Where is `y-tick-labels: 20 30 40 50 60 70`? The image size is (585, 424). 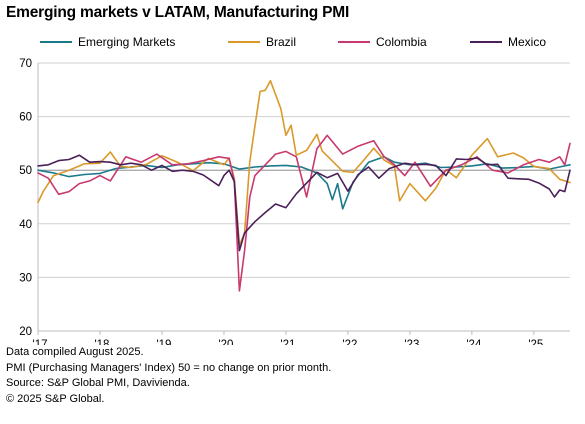
y-tick-labels: 20 30 40 50 60 70 is located at coordinates (25, 198).